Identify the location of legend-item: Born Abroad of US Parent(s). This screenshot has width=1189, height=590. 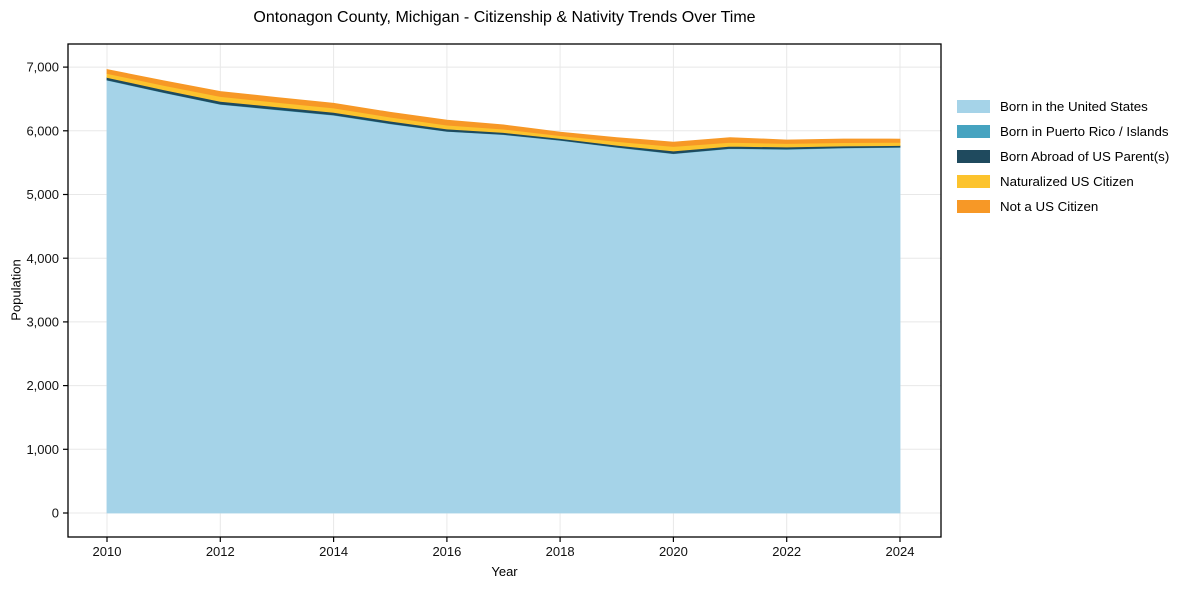
(1063, 156).